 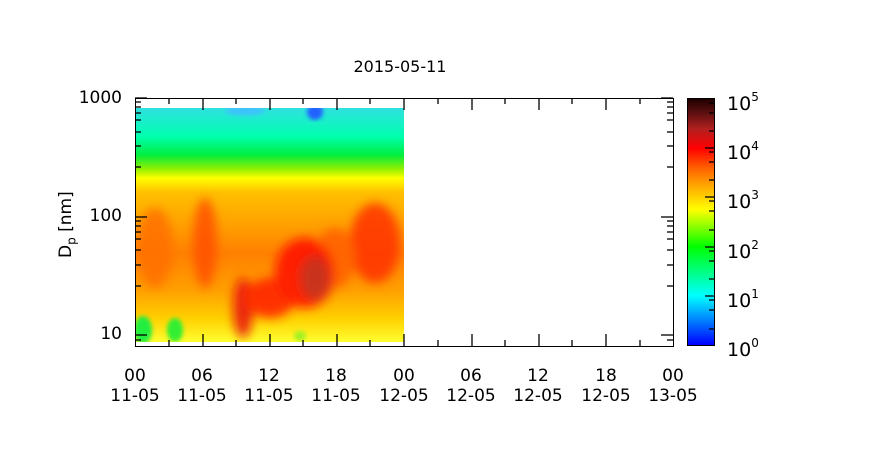 What do you see at coordinates (105, 216) in the screenshot?
I see `y-tick-label-100: 100` at bounding box center [105, 216].